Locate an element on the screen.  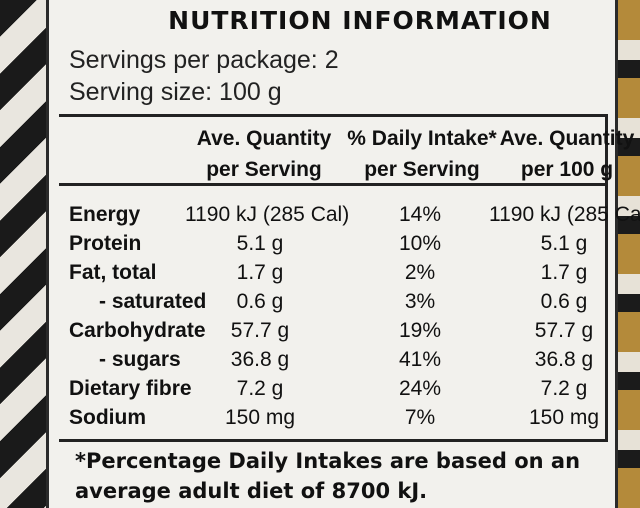
cell-daily-intake: 3% is located at coordinates (420, 301).